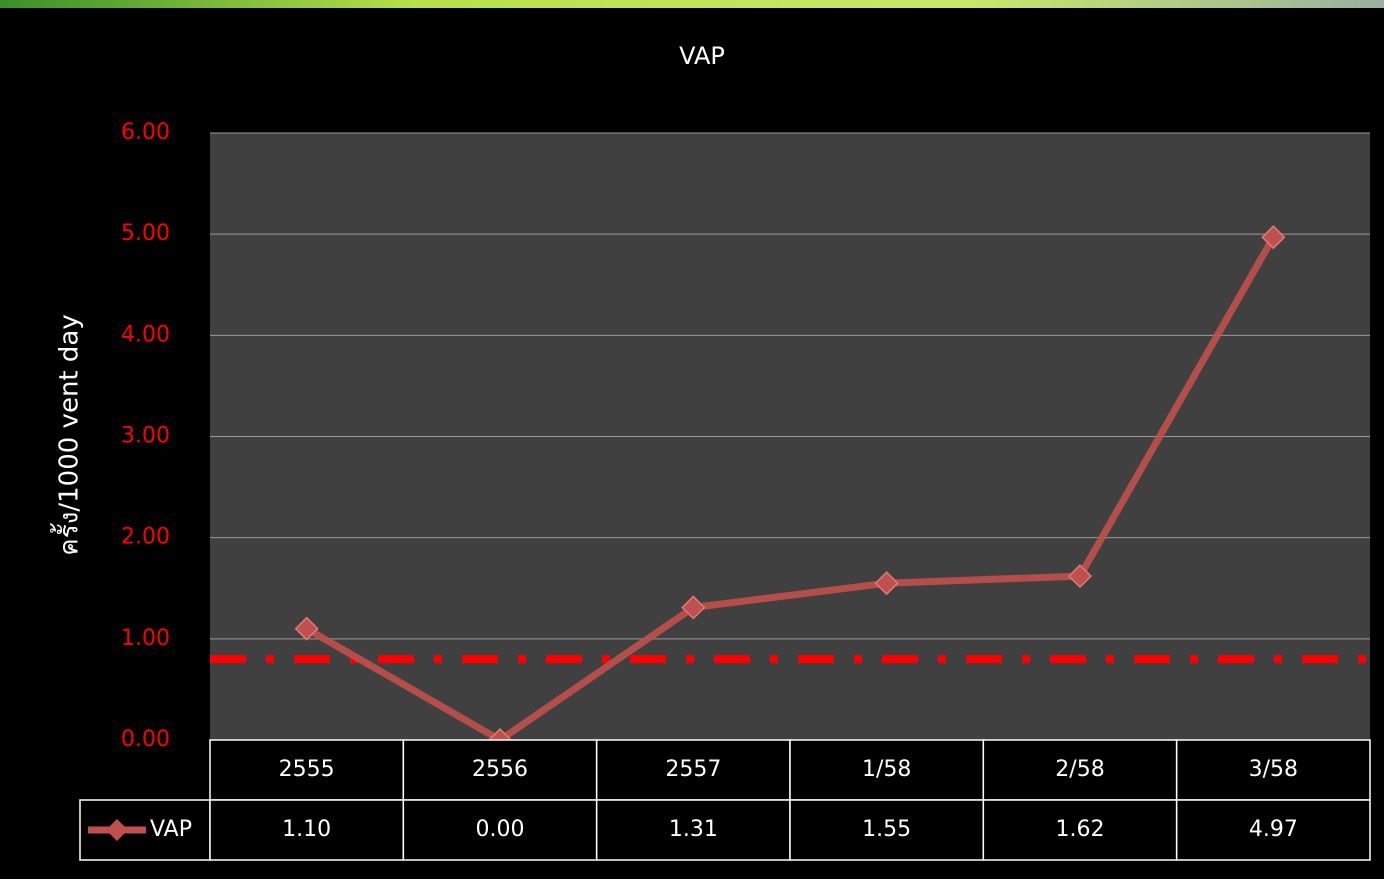  Describe the element at coordinates (145, 334) in the screenshot. I see `y-tick-label: 4.00` at that location.